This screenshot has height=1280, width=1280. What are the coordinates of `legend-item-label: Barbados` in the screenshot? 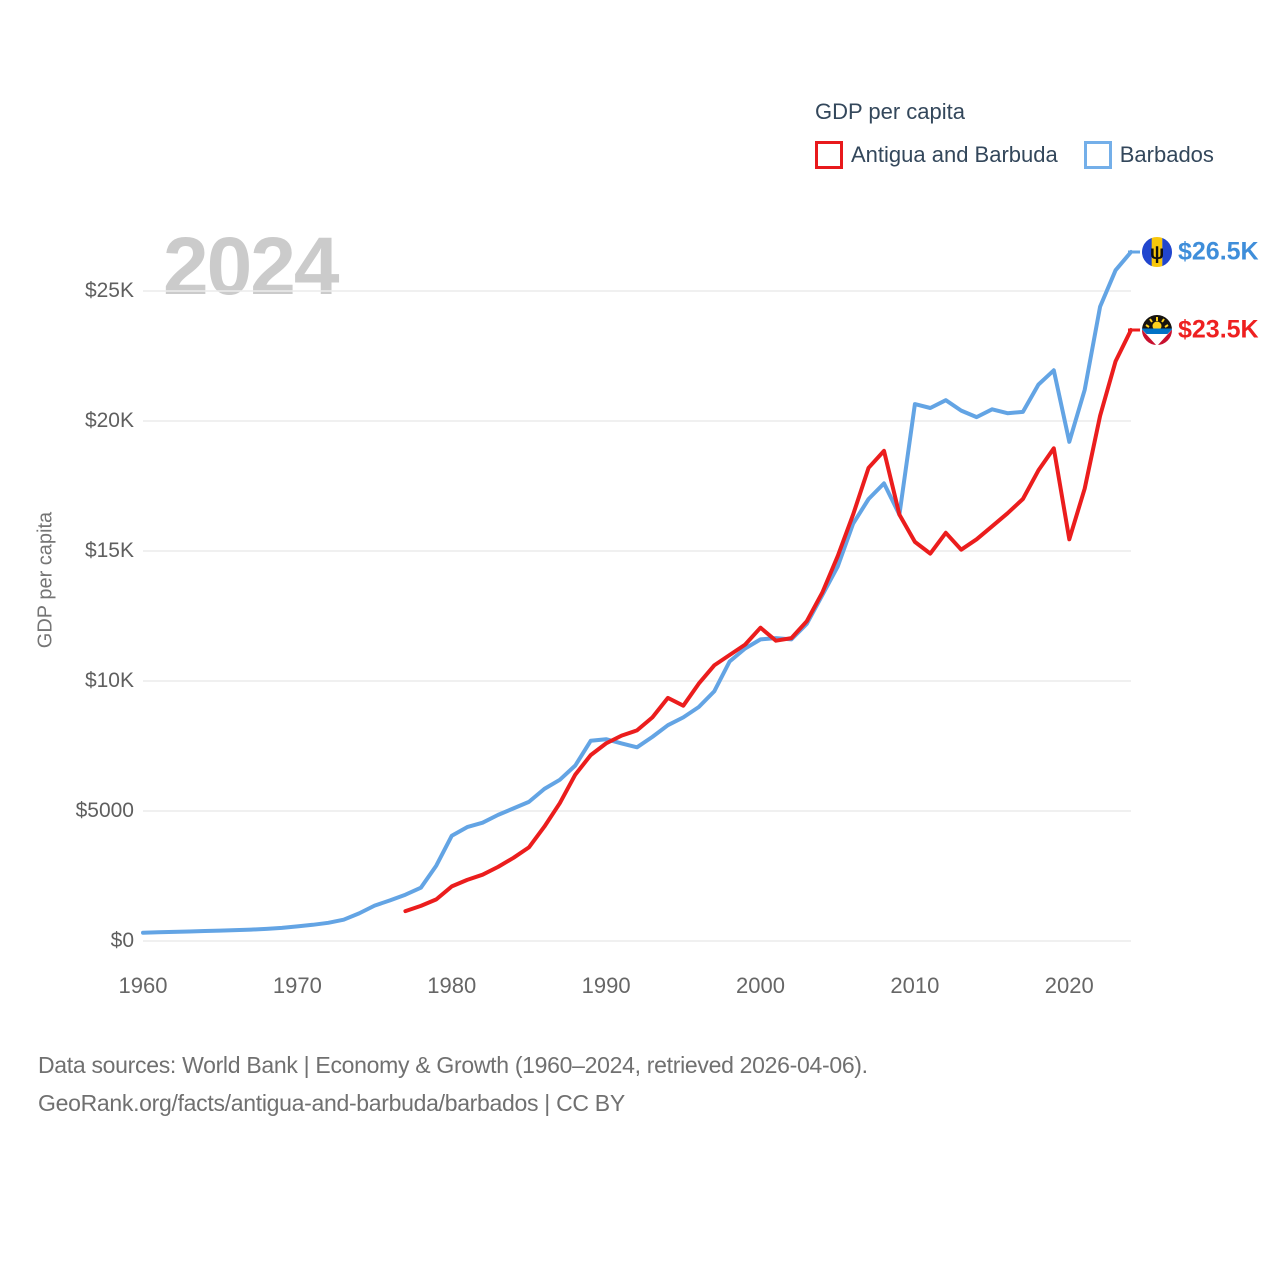 It's located at (1166, 154).